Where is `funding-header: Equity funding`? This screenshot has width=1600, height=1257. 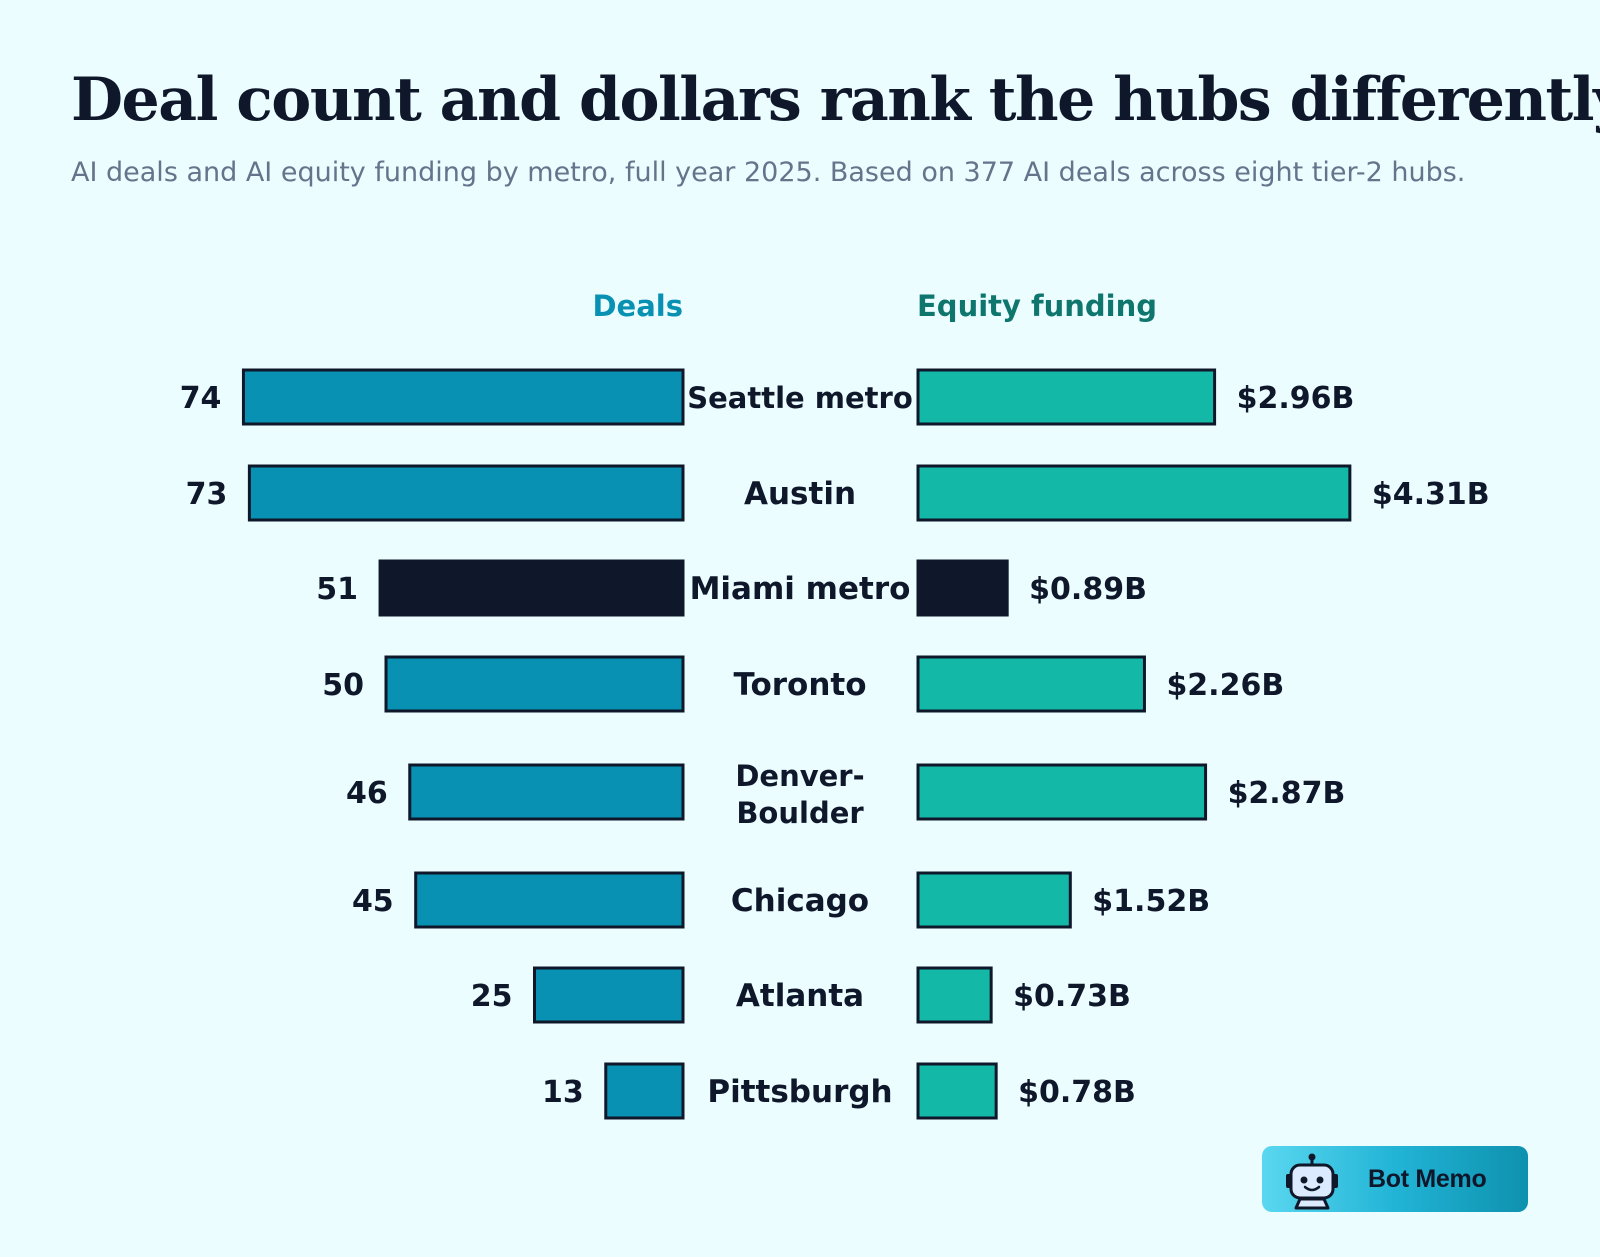 funding-header: Equity funding is located at coordinates (1037, 306).